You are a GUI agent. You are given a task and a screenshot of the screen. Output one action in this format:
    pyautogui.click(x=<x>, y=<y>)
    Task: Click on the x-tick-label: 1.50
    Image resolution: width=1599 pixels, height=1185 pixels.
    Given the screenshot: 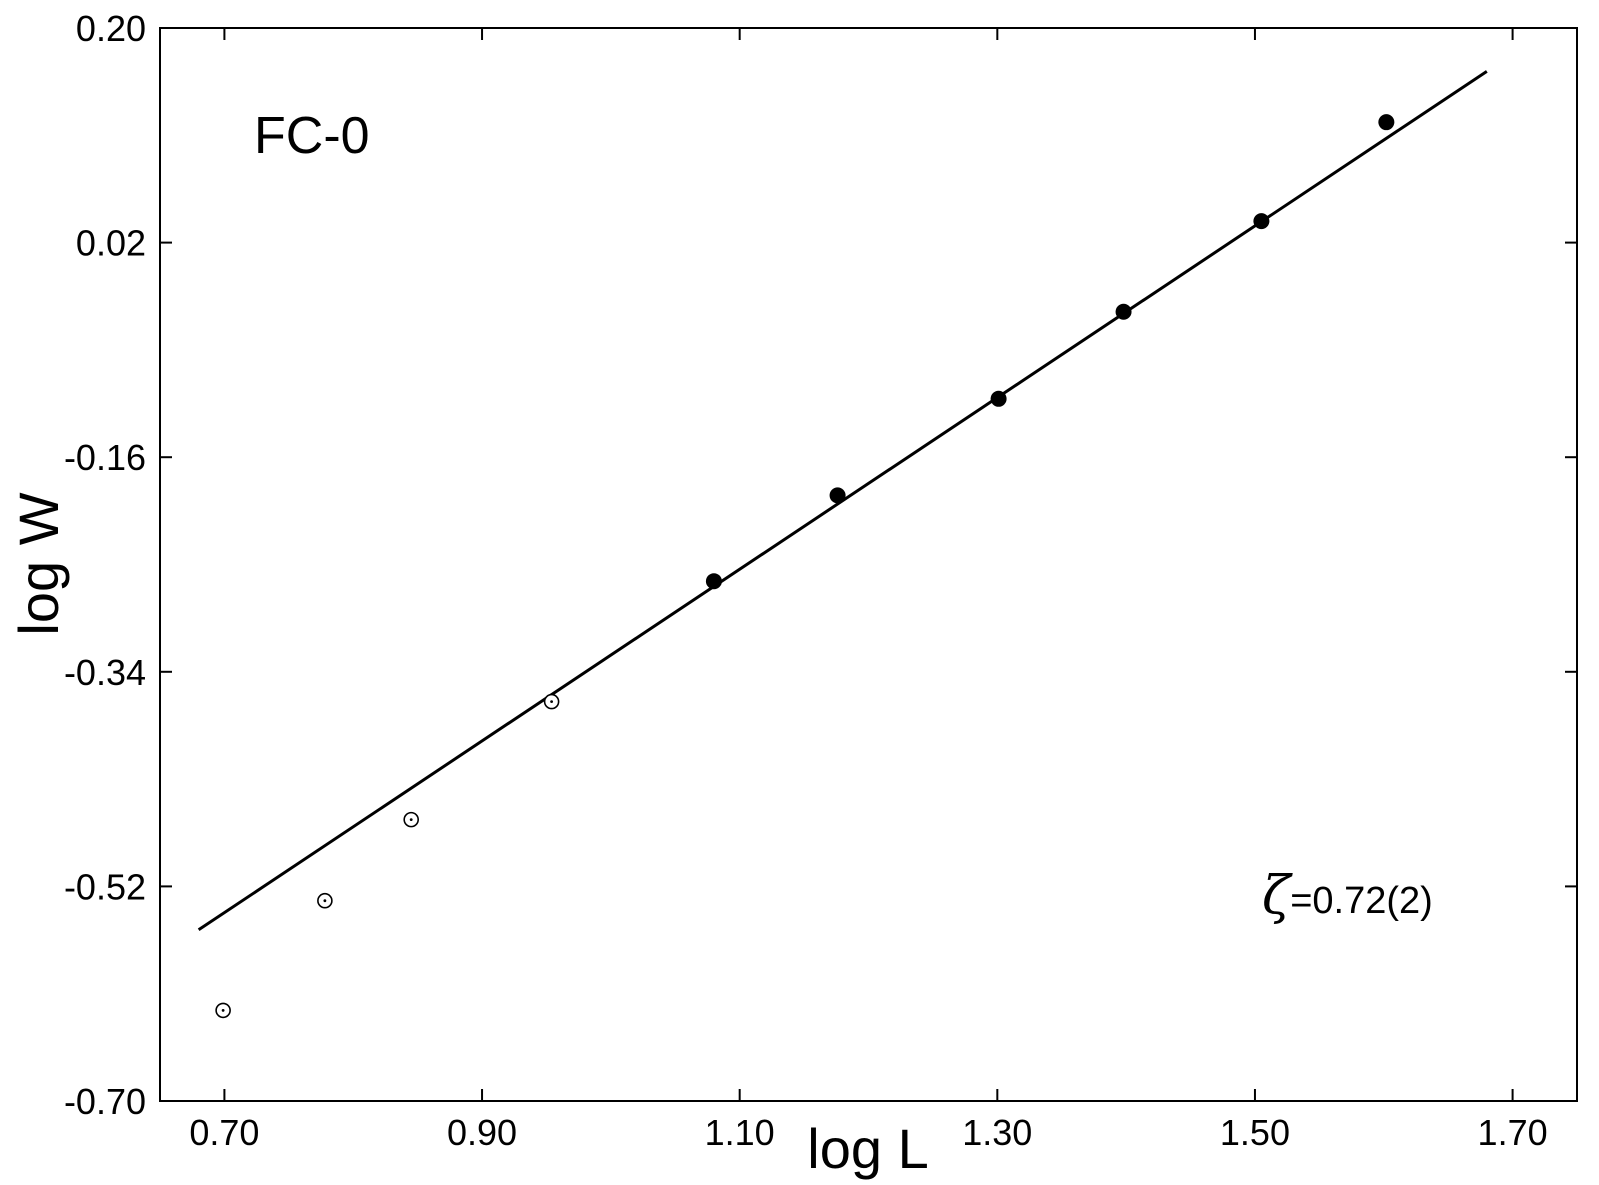 What is the action you would take?
    pyautogui.click(x=1255, y=1132)
    